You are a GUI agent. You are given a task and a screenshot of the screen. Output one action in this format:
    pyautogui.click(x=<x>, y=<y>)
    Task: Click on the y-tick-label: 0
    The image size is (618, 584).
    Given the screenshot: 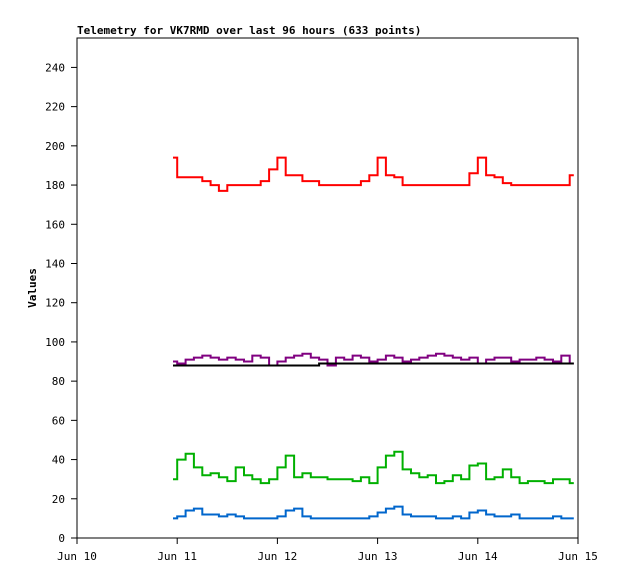 What is the action you would take?
    pyautogui.click(x=61, y=538)
    